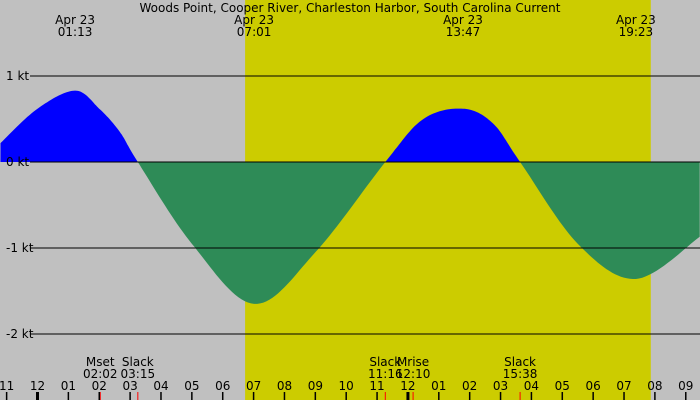  Describe the element at coordinates (636, 32) in the screenshot. I see `extremum-time-label: 19:23` at that location.